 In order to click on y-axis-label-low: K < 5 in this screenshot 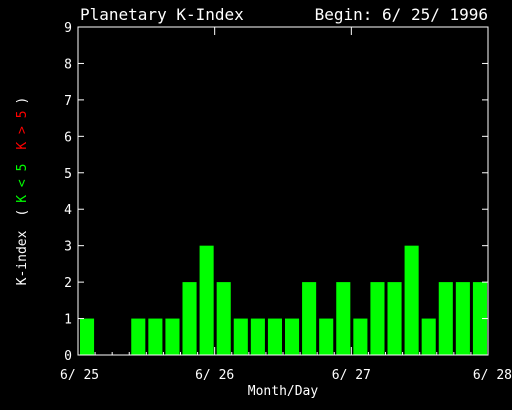, I will do `click(22, 183)`.